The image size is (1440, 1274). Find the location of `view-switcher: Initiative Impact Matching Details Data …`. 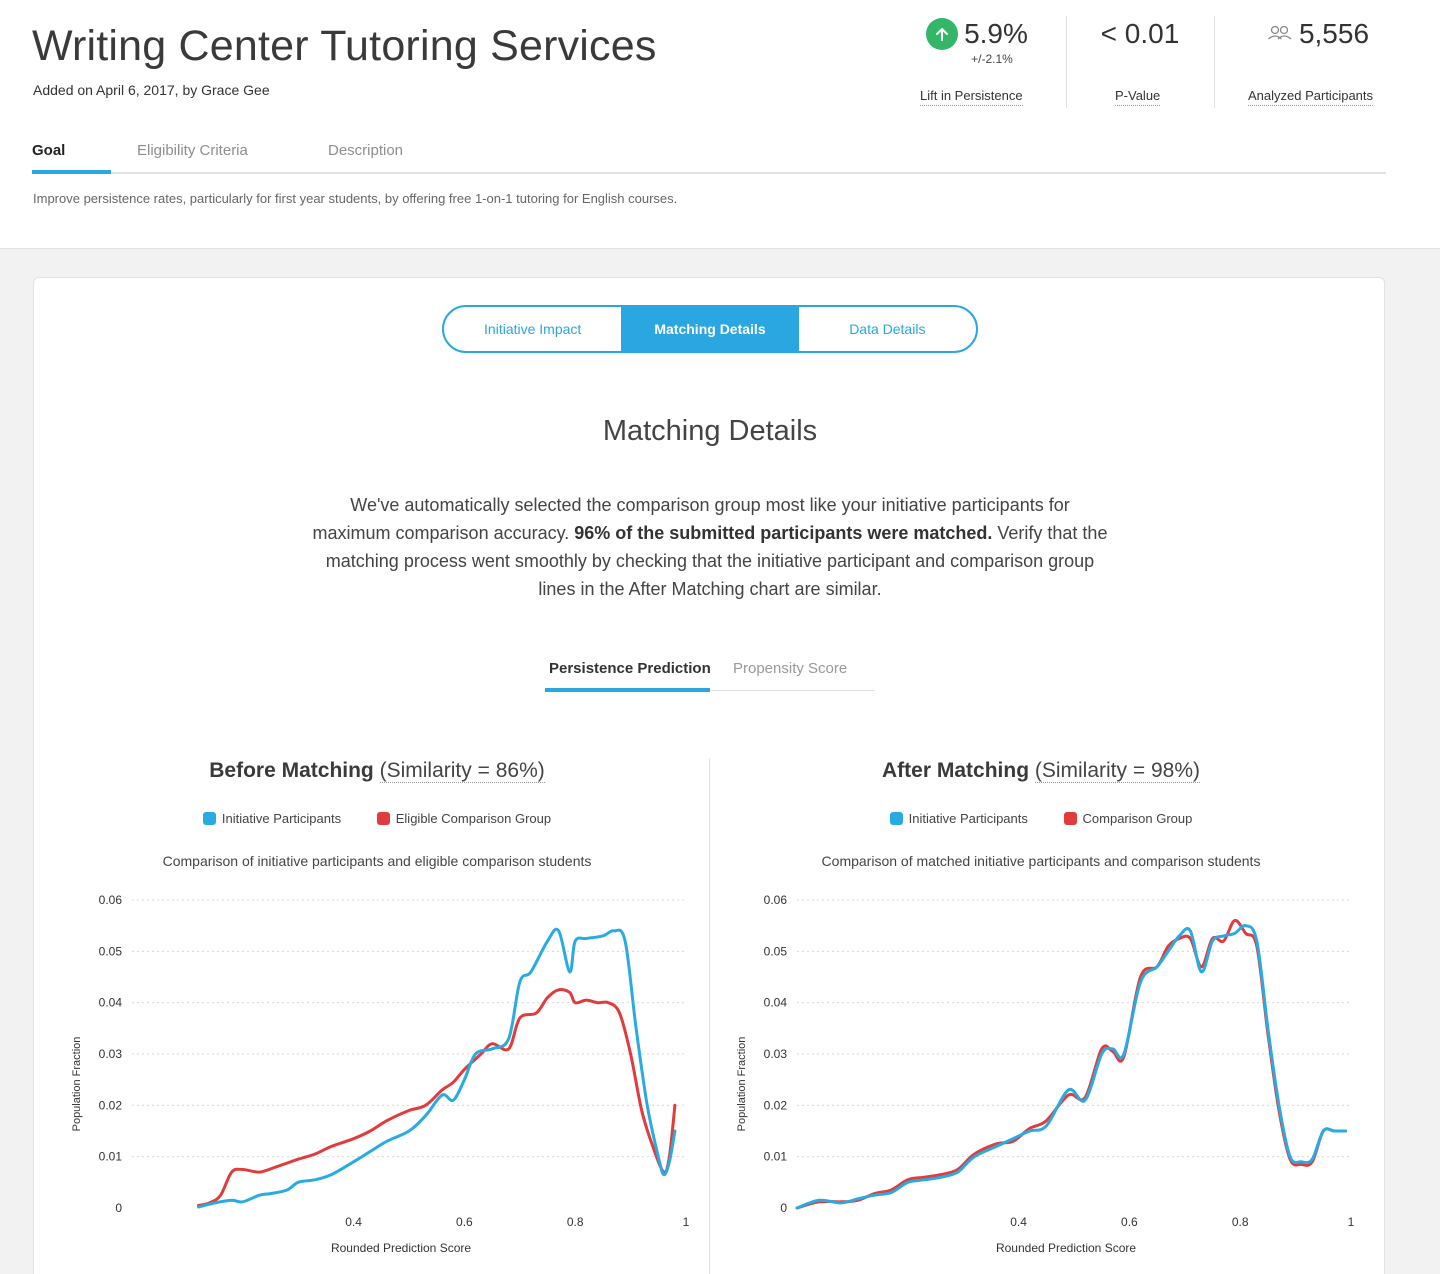

view-switcher: Initiative Impact Matching Details Data … is located at coordinates (710, 329).